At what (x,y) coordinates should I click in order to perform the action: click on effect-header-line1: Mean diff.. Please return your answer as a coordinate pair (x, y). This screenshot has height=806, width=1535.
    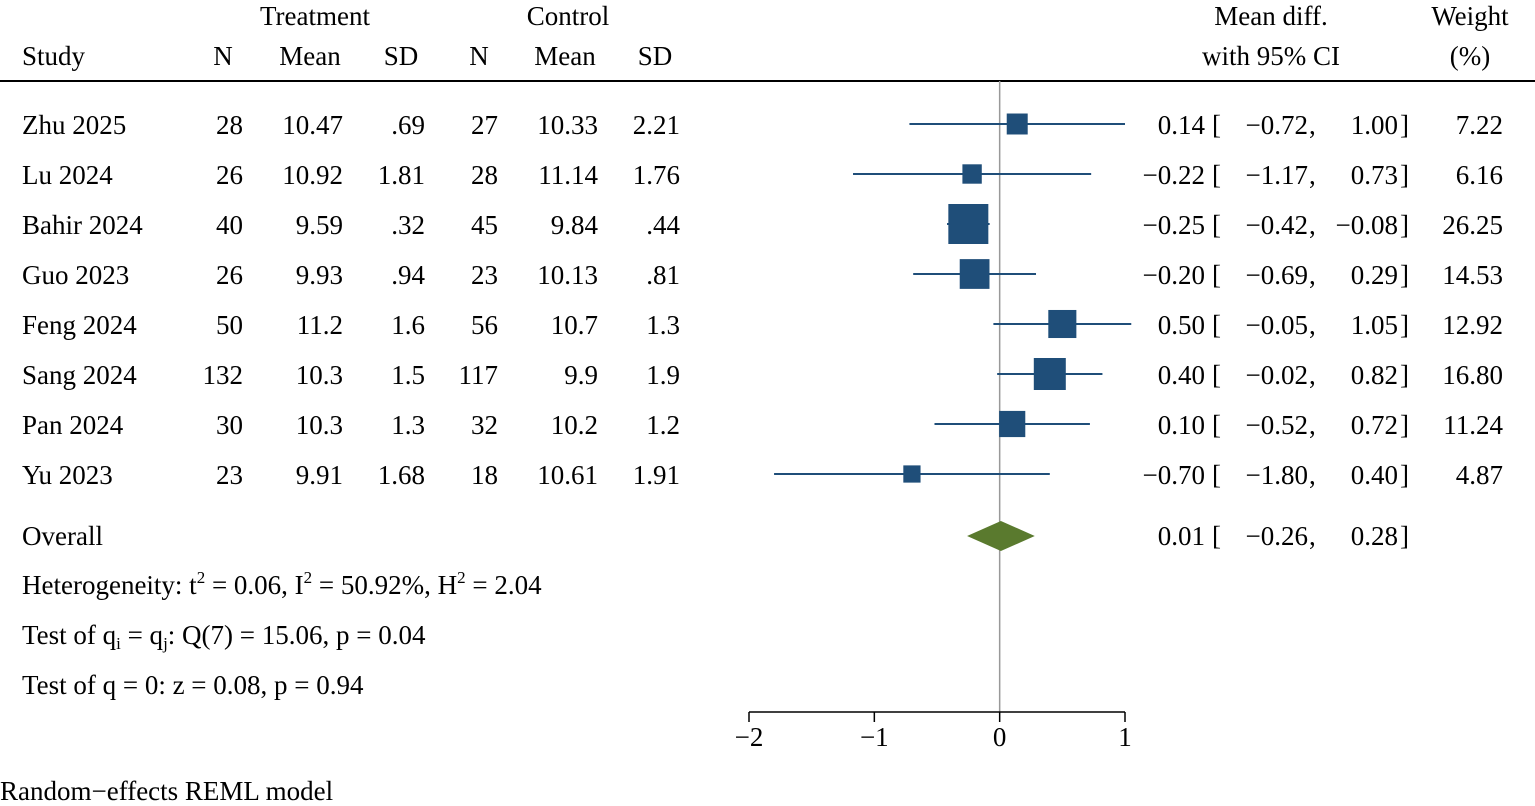
    Looking at the image, I should click on (1270, 16).